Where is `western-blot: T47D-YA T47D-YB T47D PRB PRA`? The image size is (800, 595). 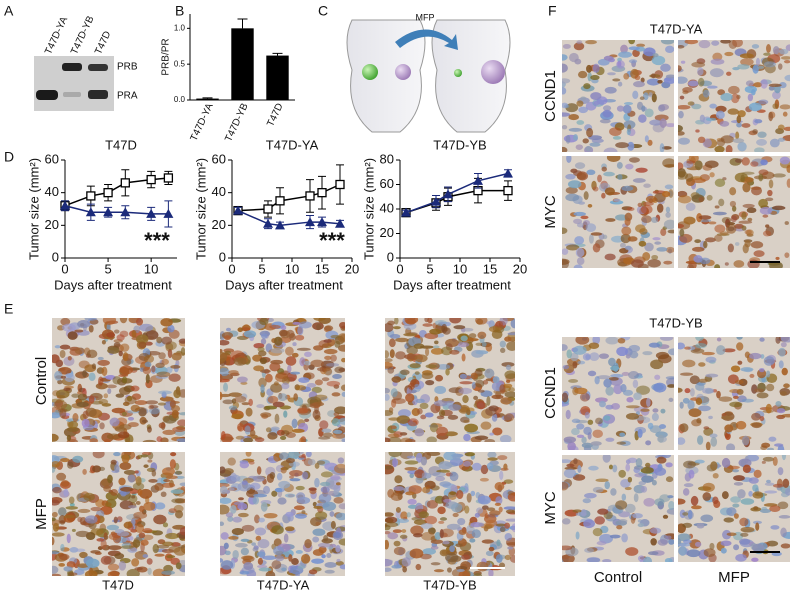 western-blot: T47D-YA T47D-YB T47D PRB PRA is located at coordinates (86, 62).